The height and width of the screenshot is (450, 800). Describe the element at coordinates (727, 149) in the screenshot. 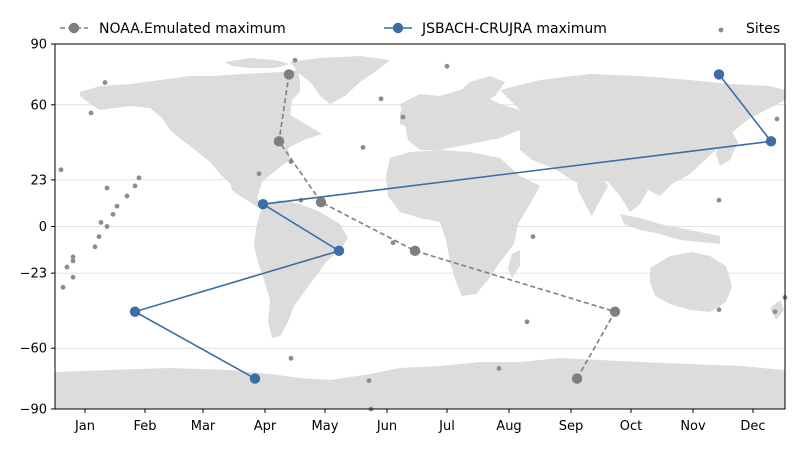

I see `land-japan` at that location.